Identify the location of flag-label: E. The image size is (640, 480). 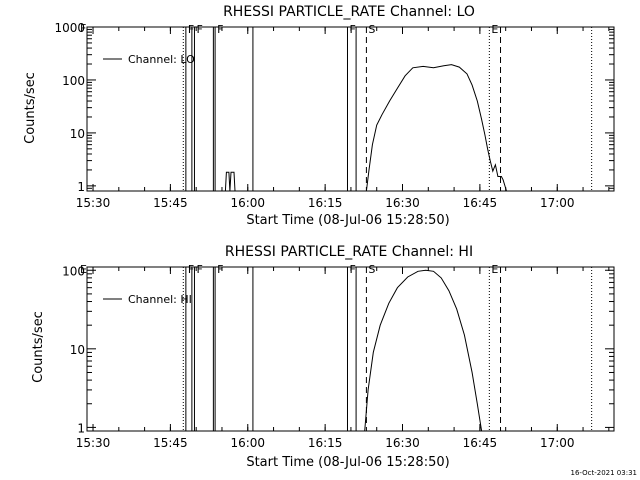
(83, 269).